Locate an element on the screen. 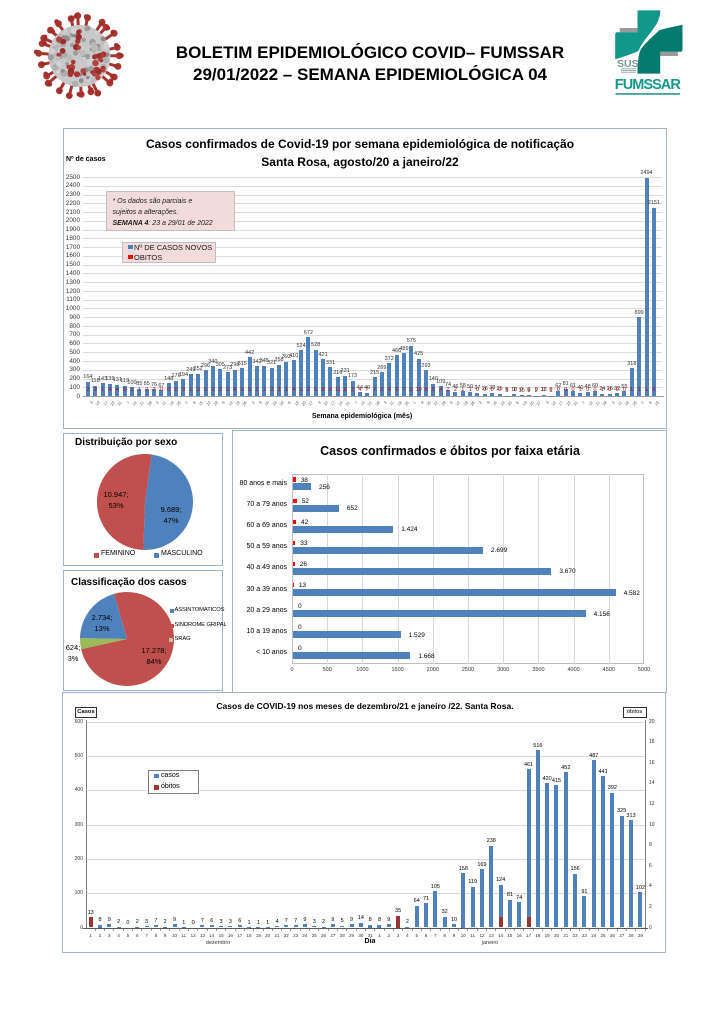  svg-text: FUMSSAR is located at coordinates (648, 85).